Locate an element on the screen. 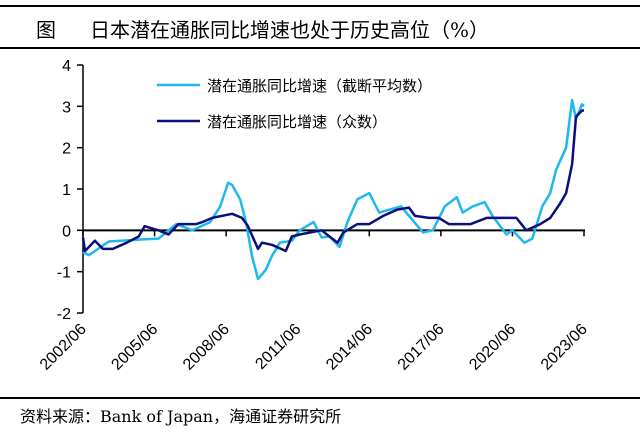  x-tick-label: 2014/06 is located at coordinates (349, 347).